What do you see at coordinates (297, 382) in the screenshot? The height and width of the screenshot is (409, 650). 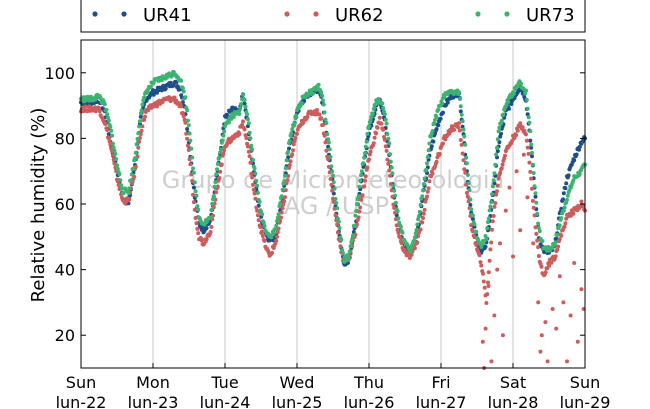 I see `x-tick-day: Wed` at bounding box center [297, 382].